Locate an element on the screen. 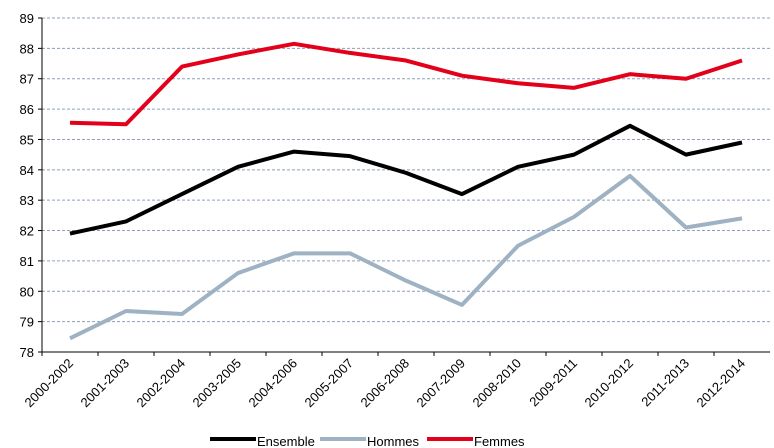 This screenshot has height=448, width=774. x-tick-label: 2003-2005 is located at coordinates (217, 383).